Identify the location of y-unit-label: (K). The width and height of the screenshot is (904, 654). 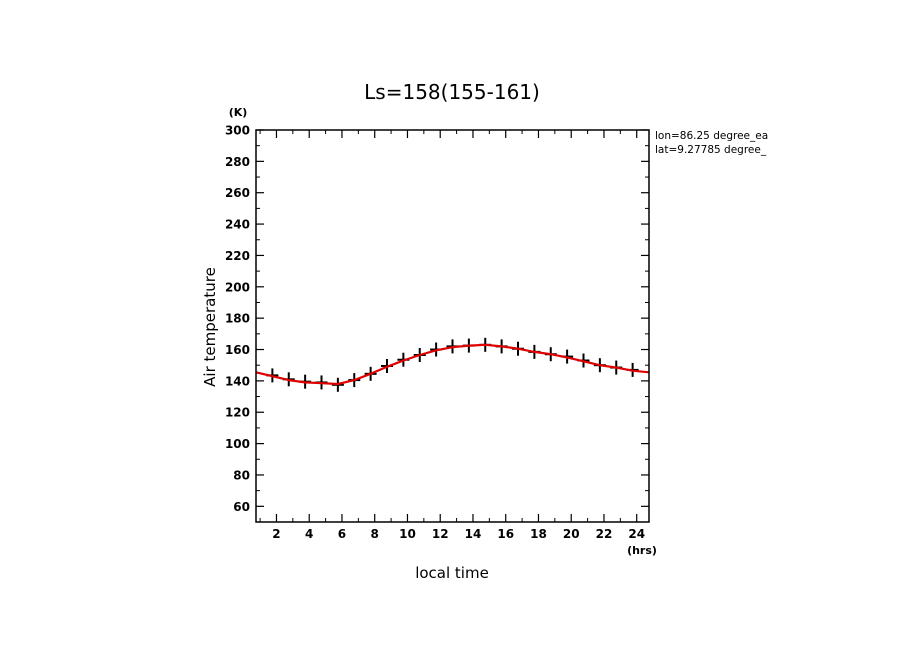
(238, 112).